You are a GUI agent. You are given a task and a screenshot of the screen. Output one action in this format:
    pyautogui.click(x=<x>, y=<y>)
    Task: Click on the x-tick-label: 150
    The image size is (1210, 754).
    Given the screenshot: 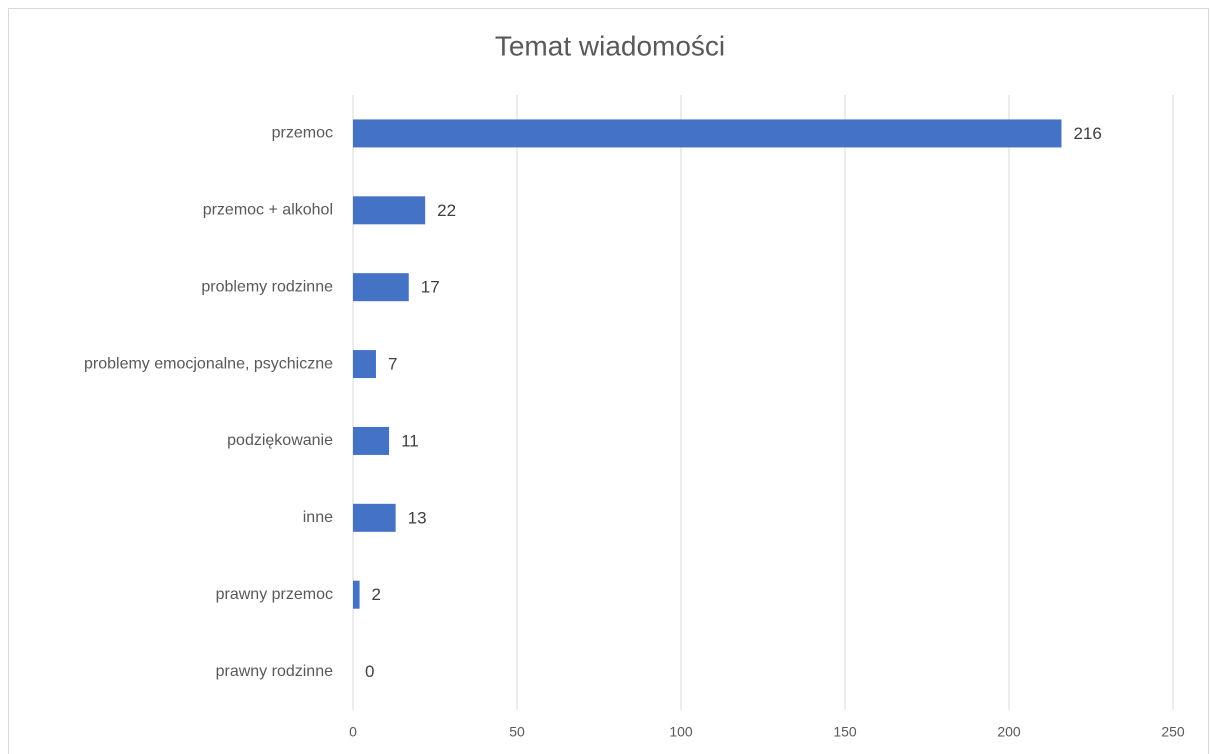 What is the action you would take?
    pyautogui.click(x=845, y=732)
    